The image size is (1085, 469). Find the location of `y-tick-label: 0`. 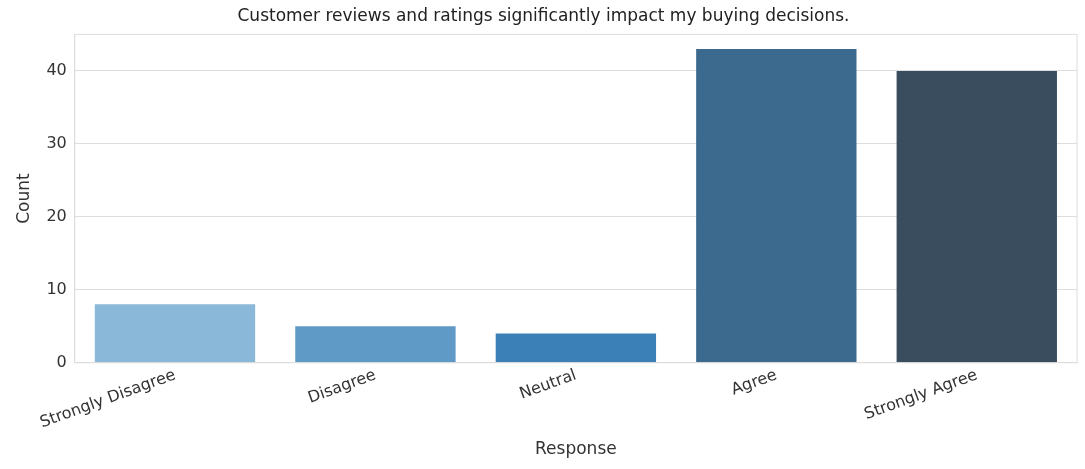

y-tick-label: 0 is located at coordinates (61, 361).